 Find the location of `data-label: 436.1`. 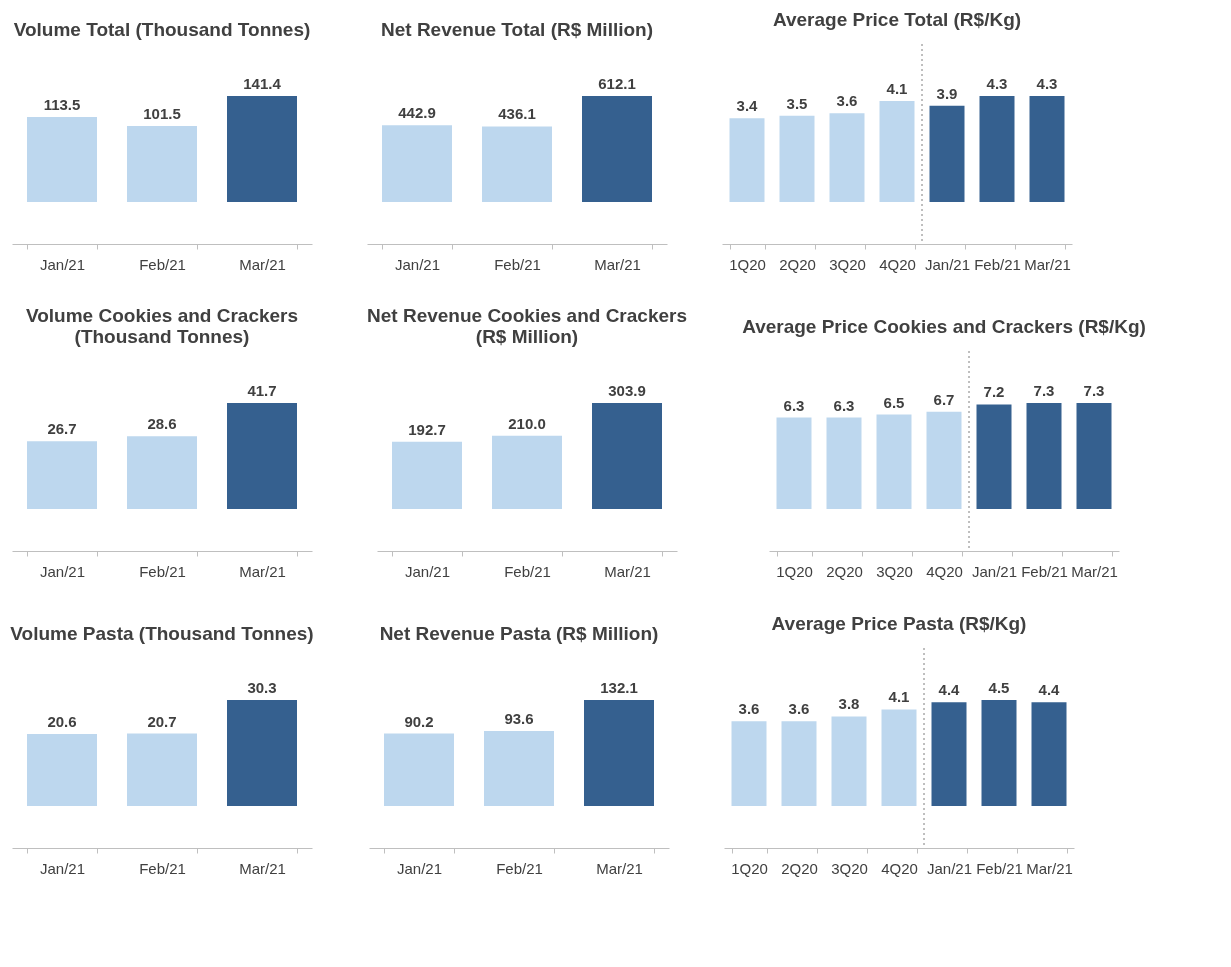

data-label: 436.1 is located at coordinates (517, 114).